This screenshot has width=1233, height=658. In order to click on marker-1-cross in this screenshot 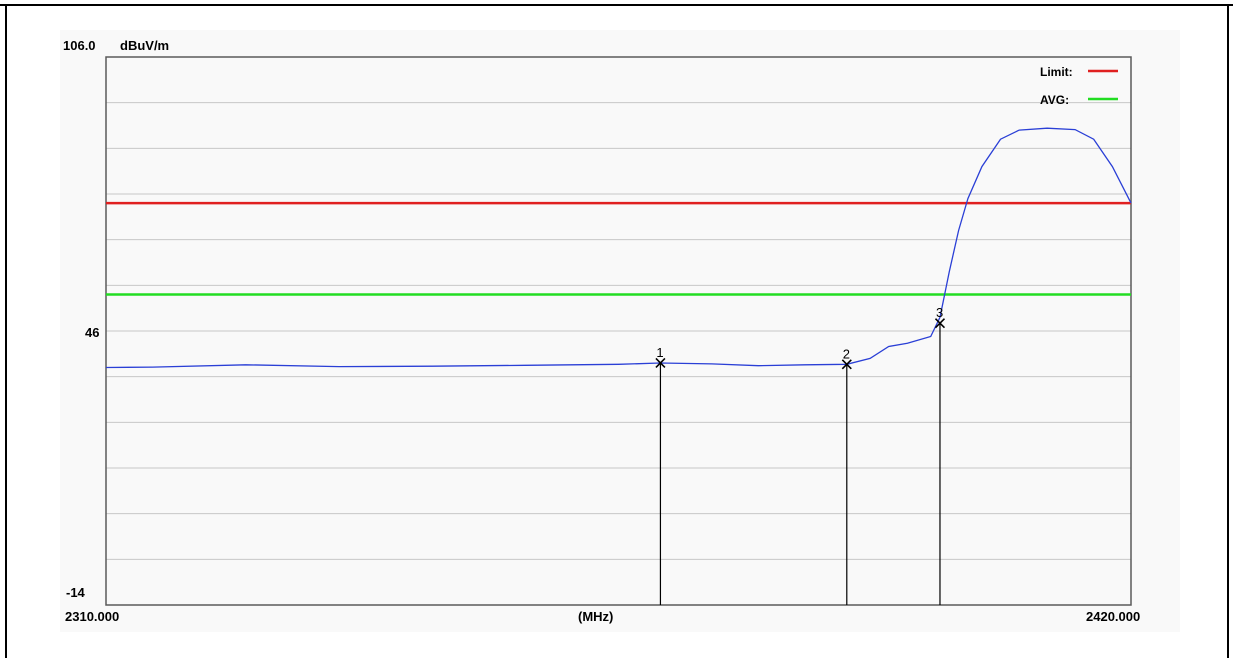, I will do `click(660, 363)`.